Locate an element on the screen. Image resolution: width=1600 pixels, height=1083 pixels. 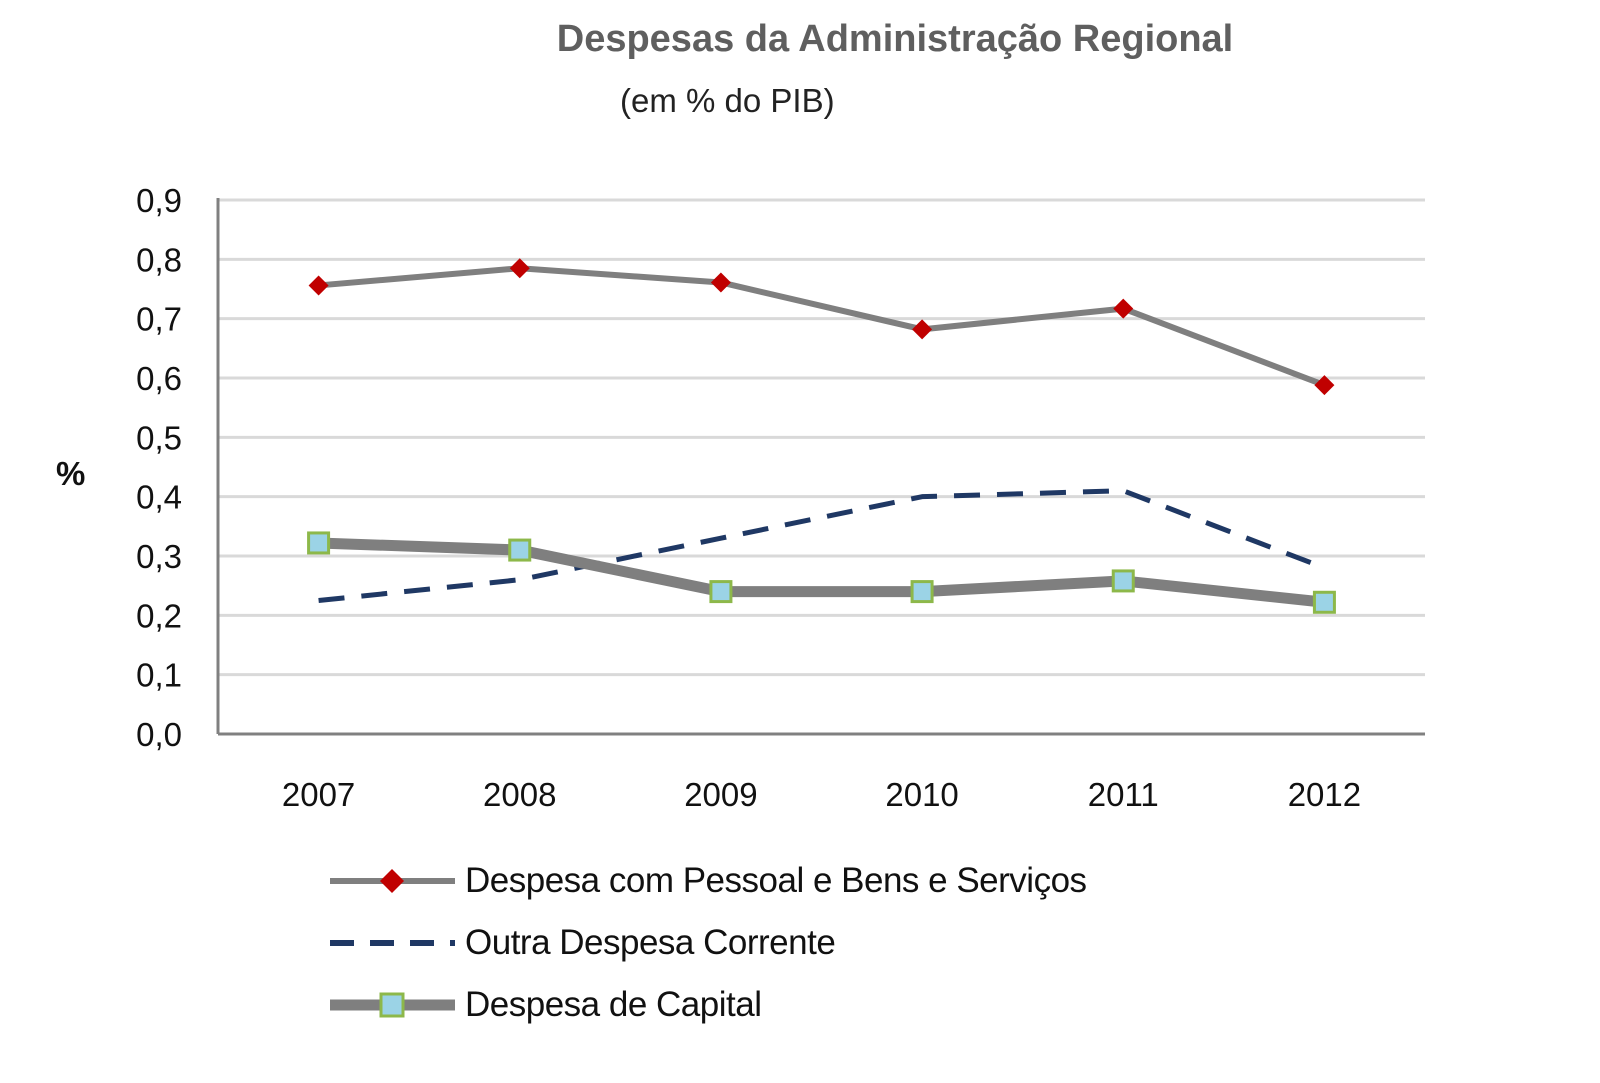
legend-swatch-outra is located at coordinates (392, 943).